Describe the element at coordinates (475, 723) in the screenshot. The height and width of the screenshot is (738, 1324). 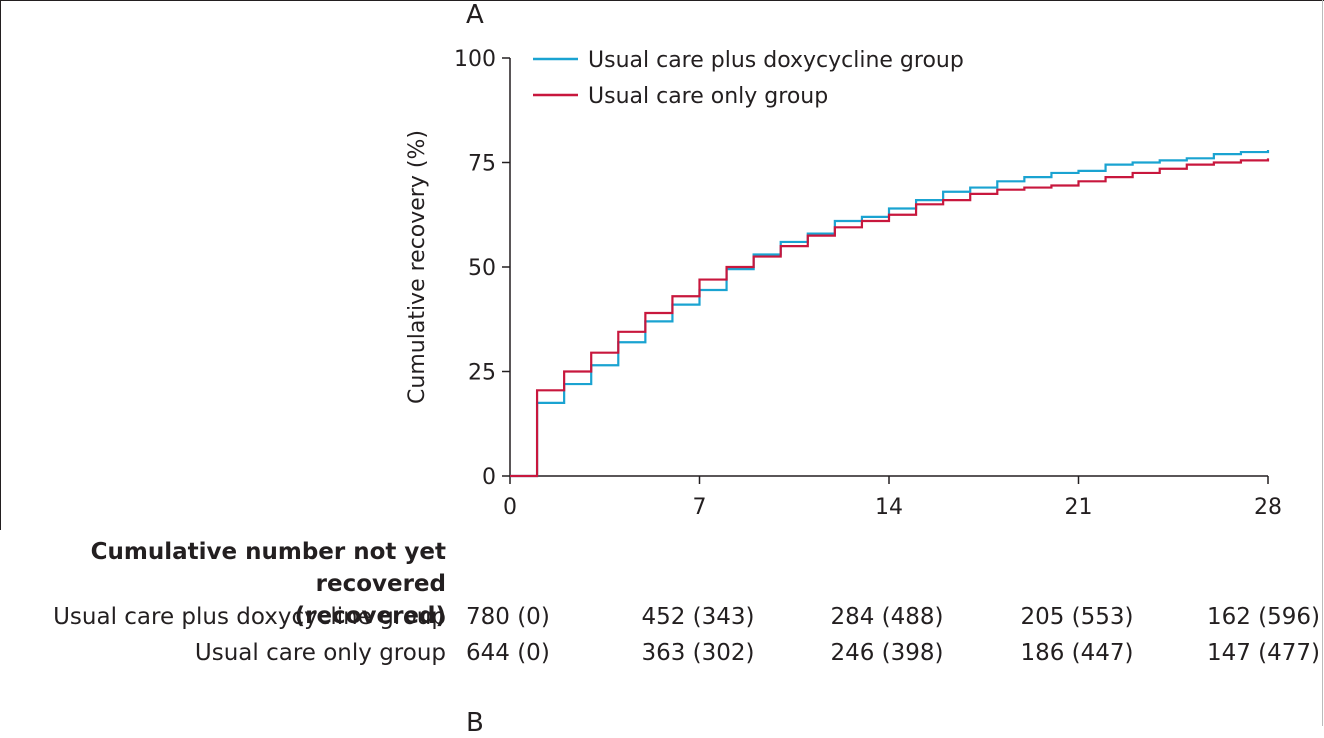
I see `panel-label-b: B` at that location.